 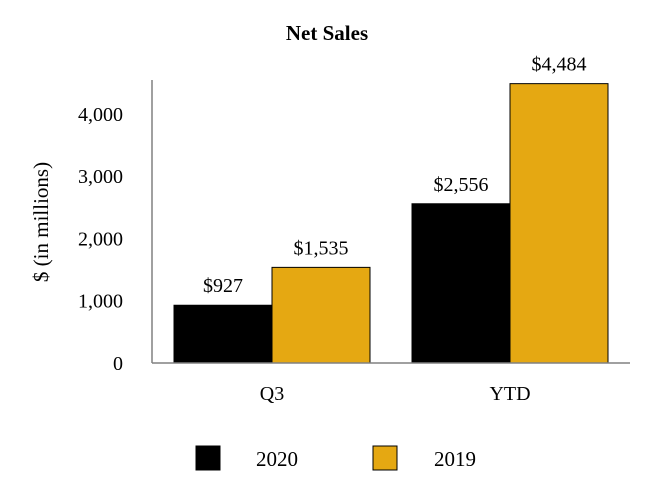 What do you see at coordinates (335, 458) in the screenshot?
I see `legend: 2020 2019` at bounding box center [335, 458].